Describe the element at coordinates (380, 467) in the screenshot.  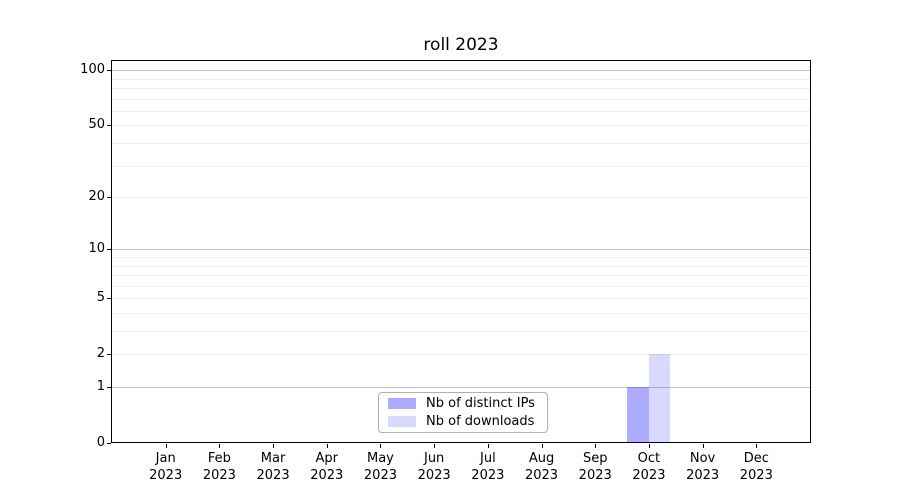
I see `x-tick-label: May 2023` at that location.